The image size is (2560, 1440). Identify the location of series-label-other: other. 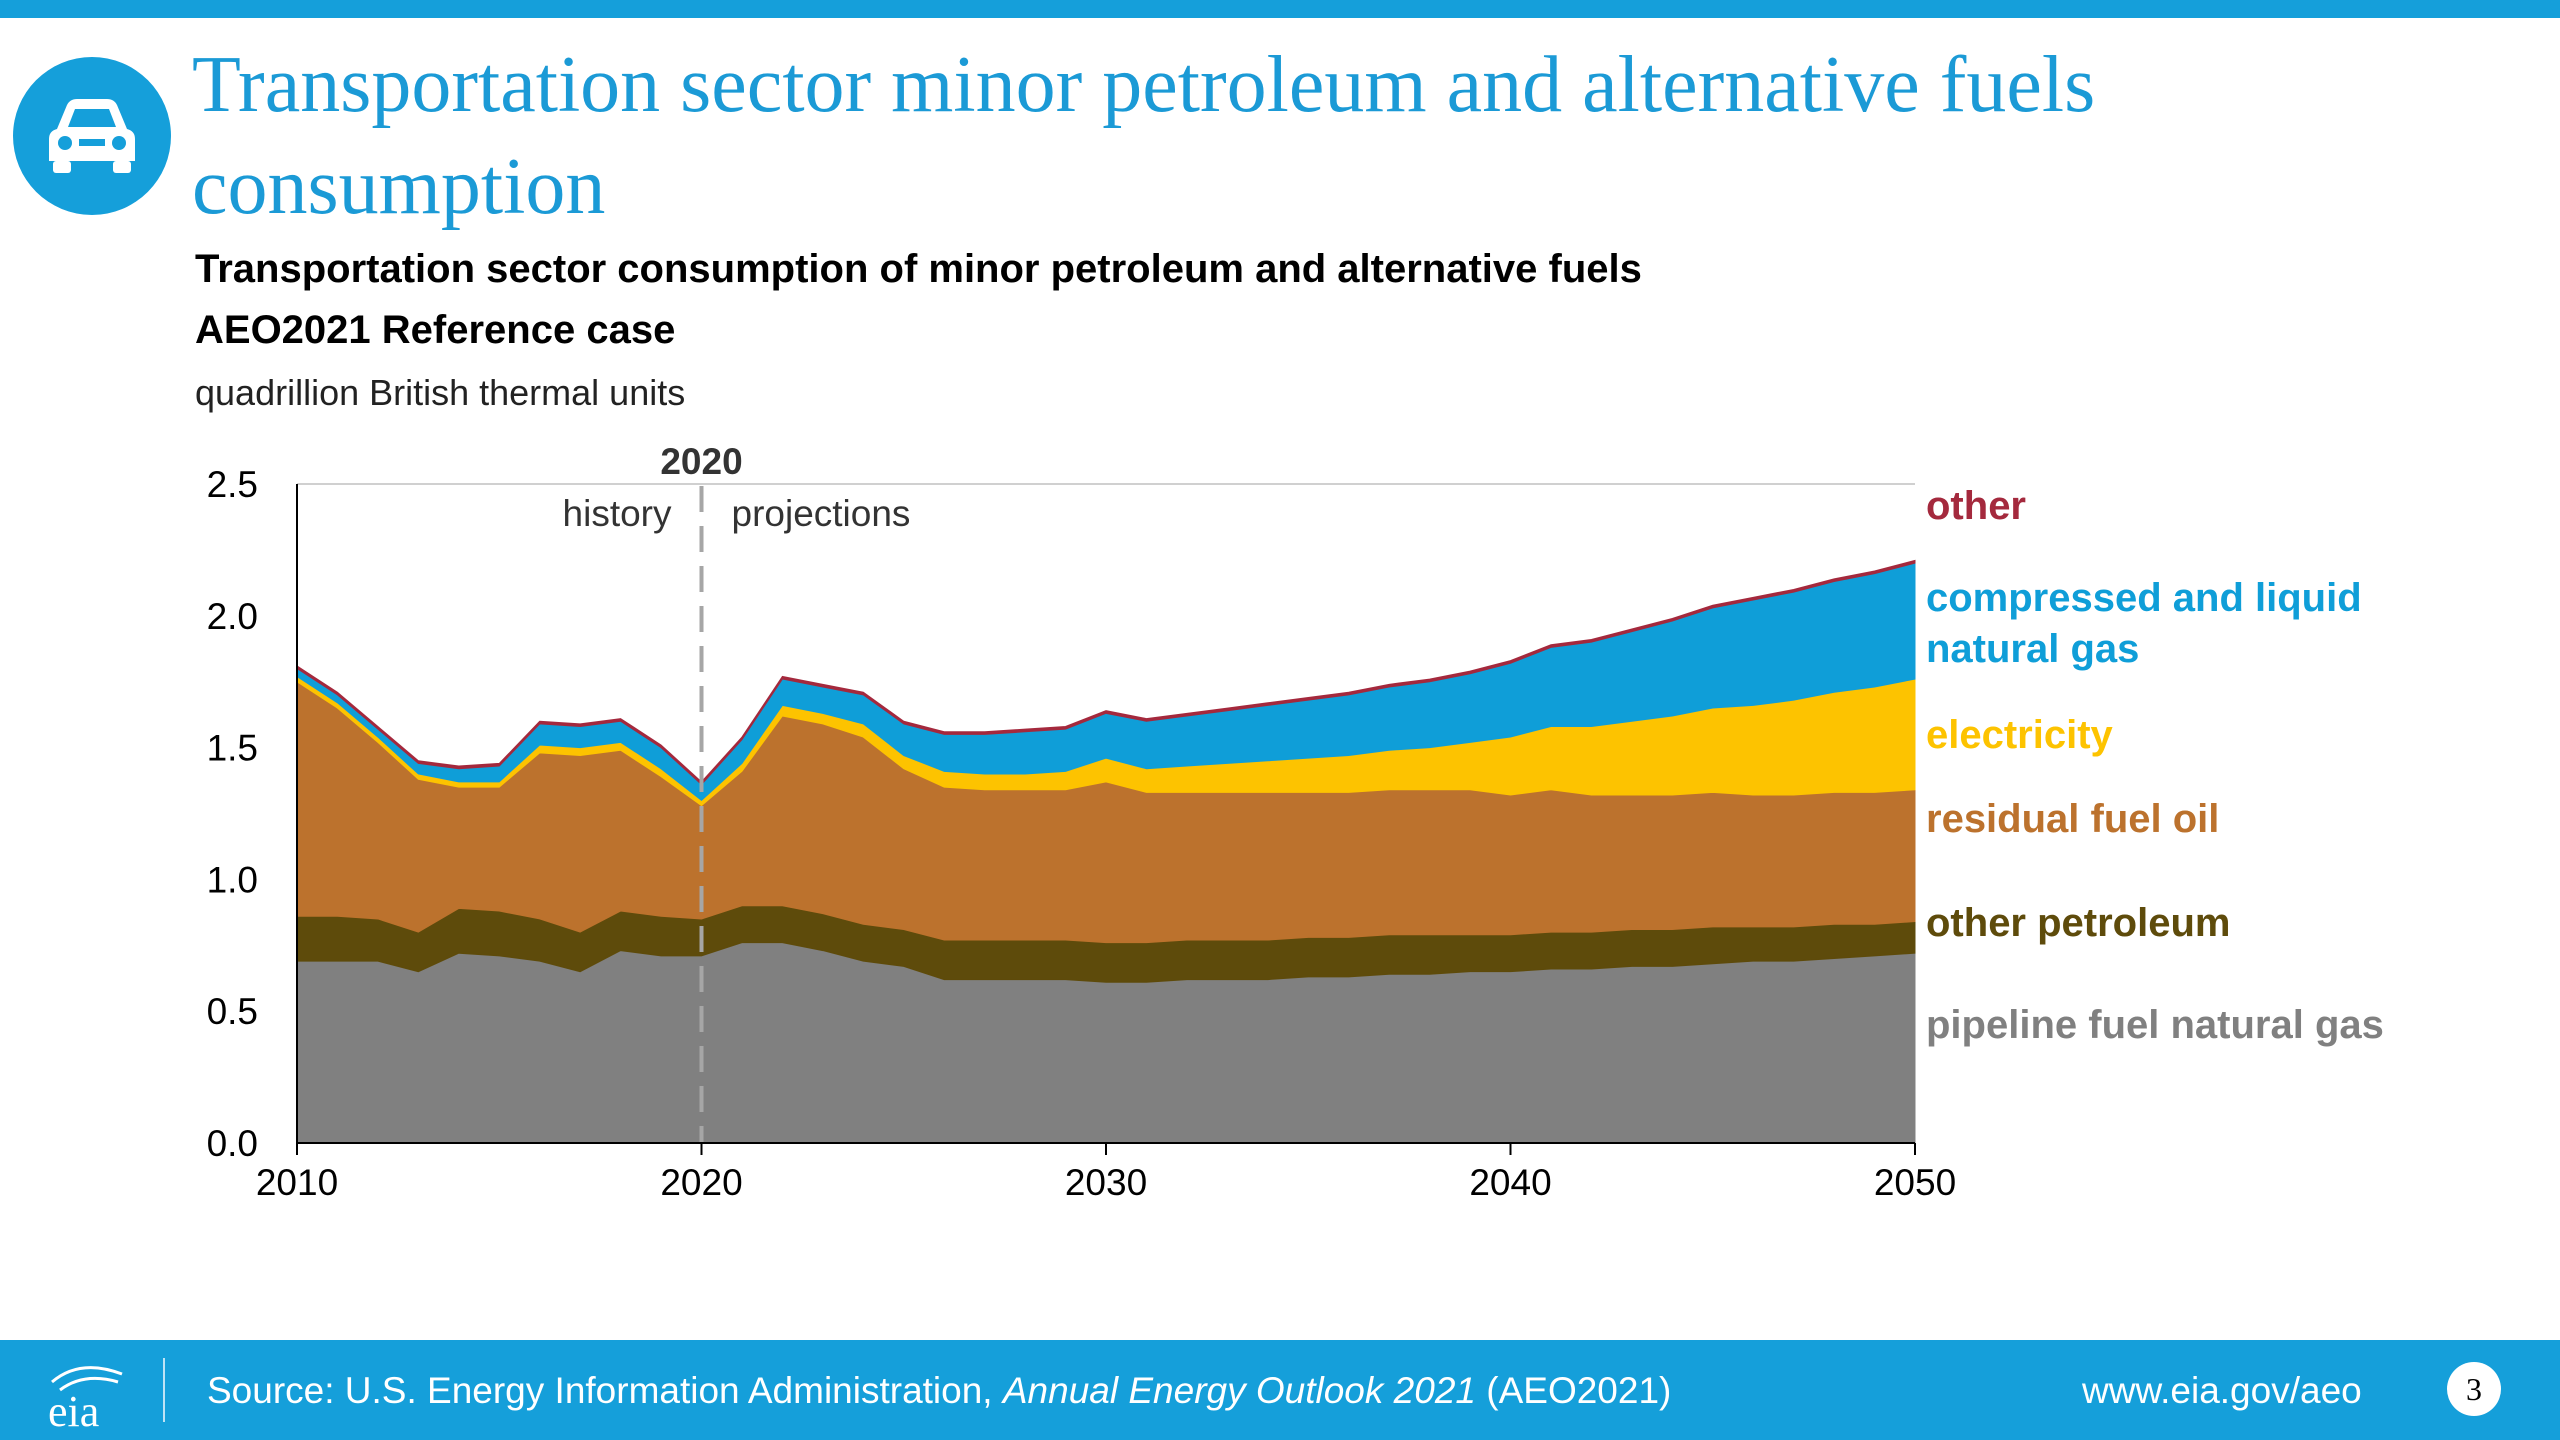
(1976, 506).